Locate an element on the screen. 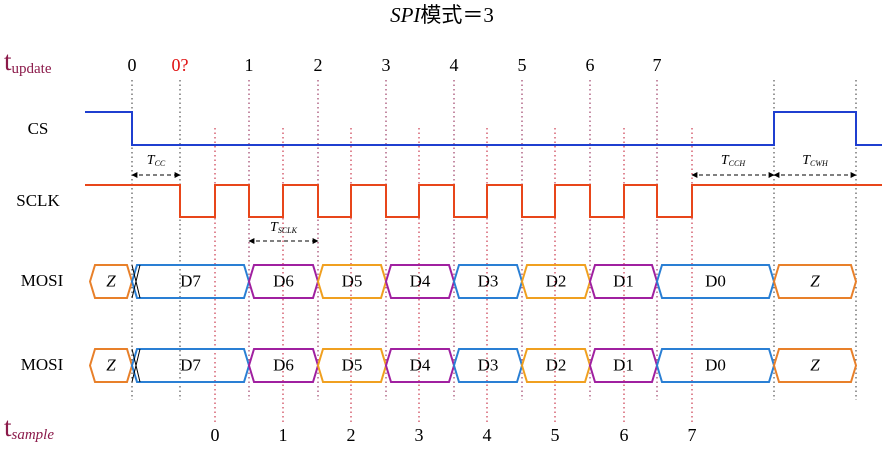 The height and width of the screenshot is (449, 885). timing-label: TSCLK is located at coordinates (284, 227).